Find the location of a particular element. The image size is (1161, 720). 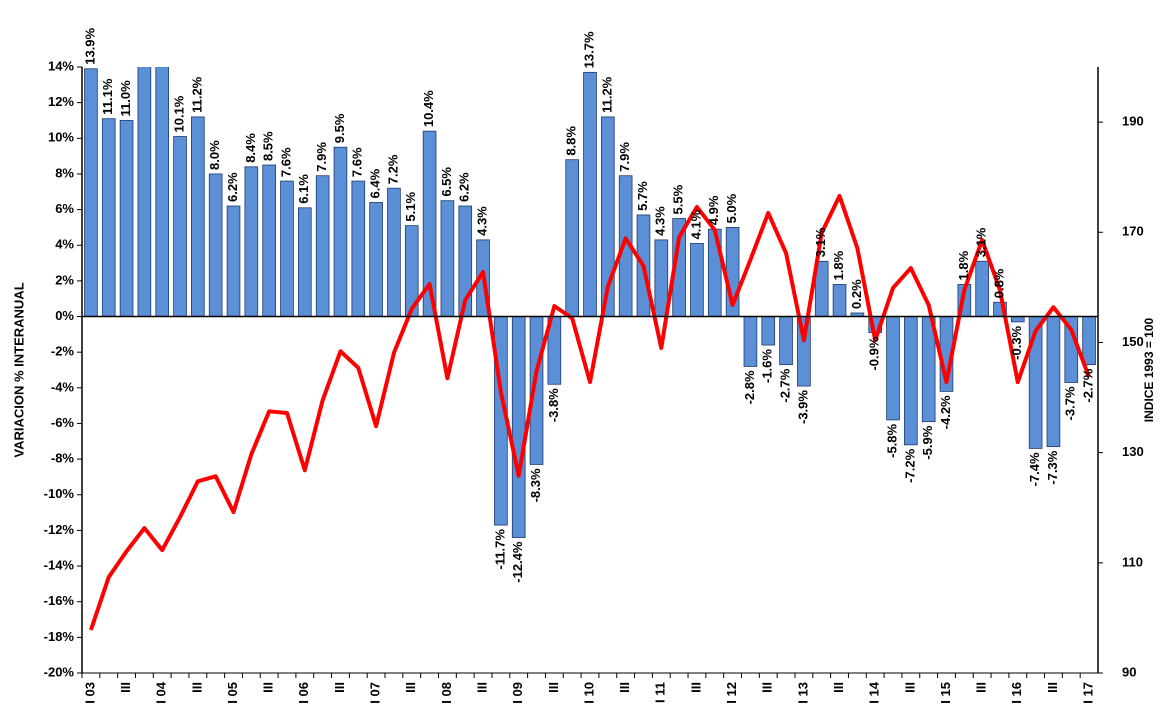

value-label: -0.9% is located at coordinates (874, 353).